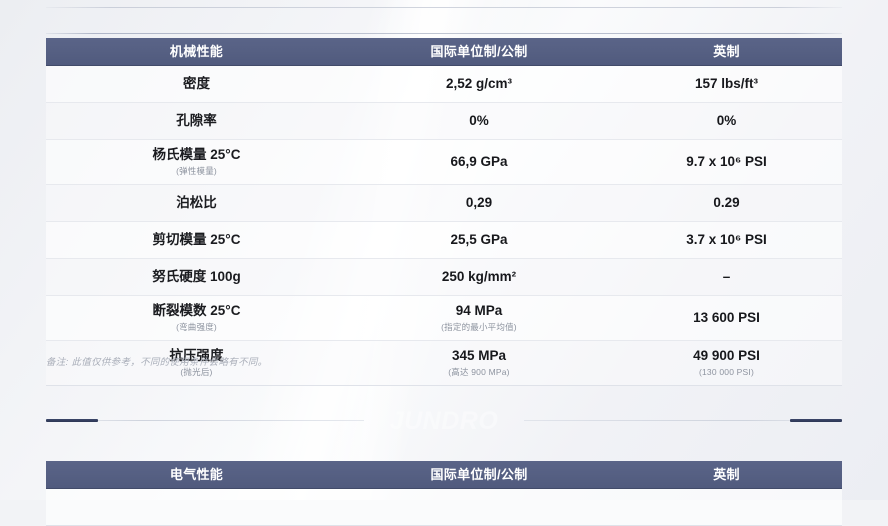 This screenshot has height=526, width=888. I want to click on imperial-value: 49 900 PSI, so click(726, 356).